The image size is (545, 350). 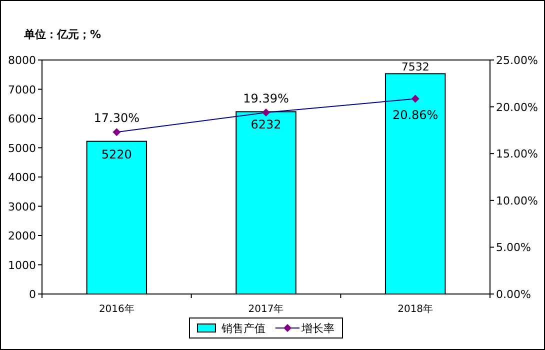 What do you see at coordinates (266, 125) in the screenshot?
I see `data-label: 6232` at bounding box center [266, 125].